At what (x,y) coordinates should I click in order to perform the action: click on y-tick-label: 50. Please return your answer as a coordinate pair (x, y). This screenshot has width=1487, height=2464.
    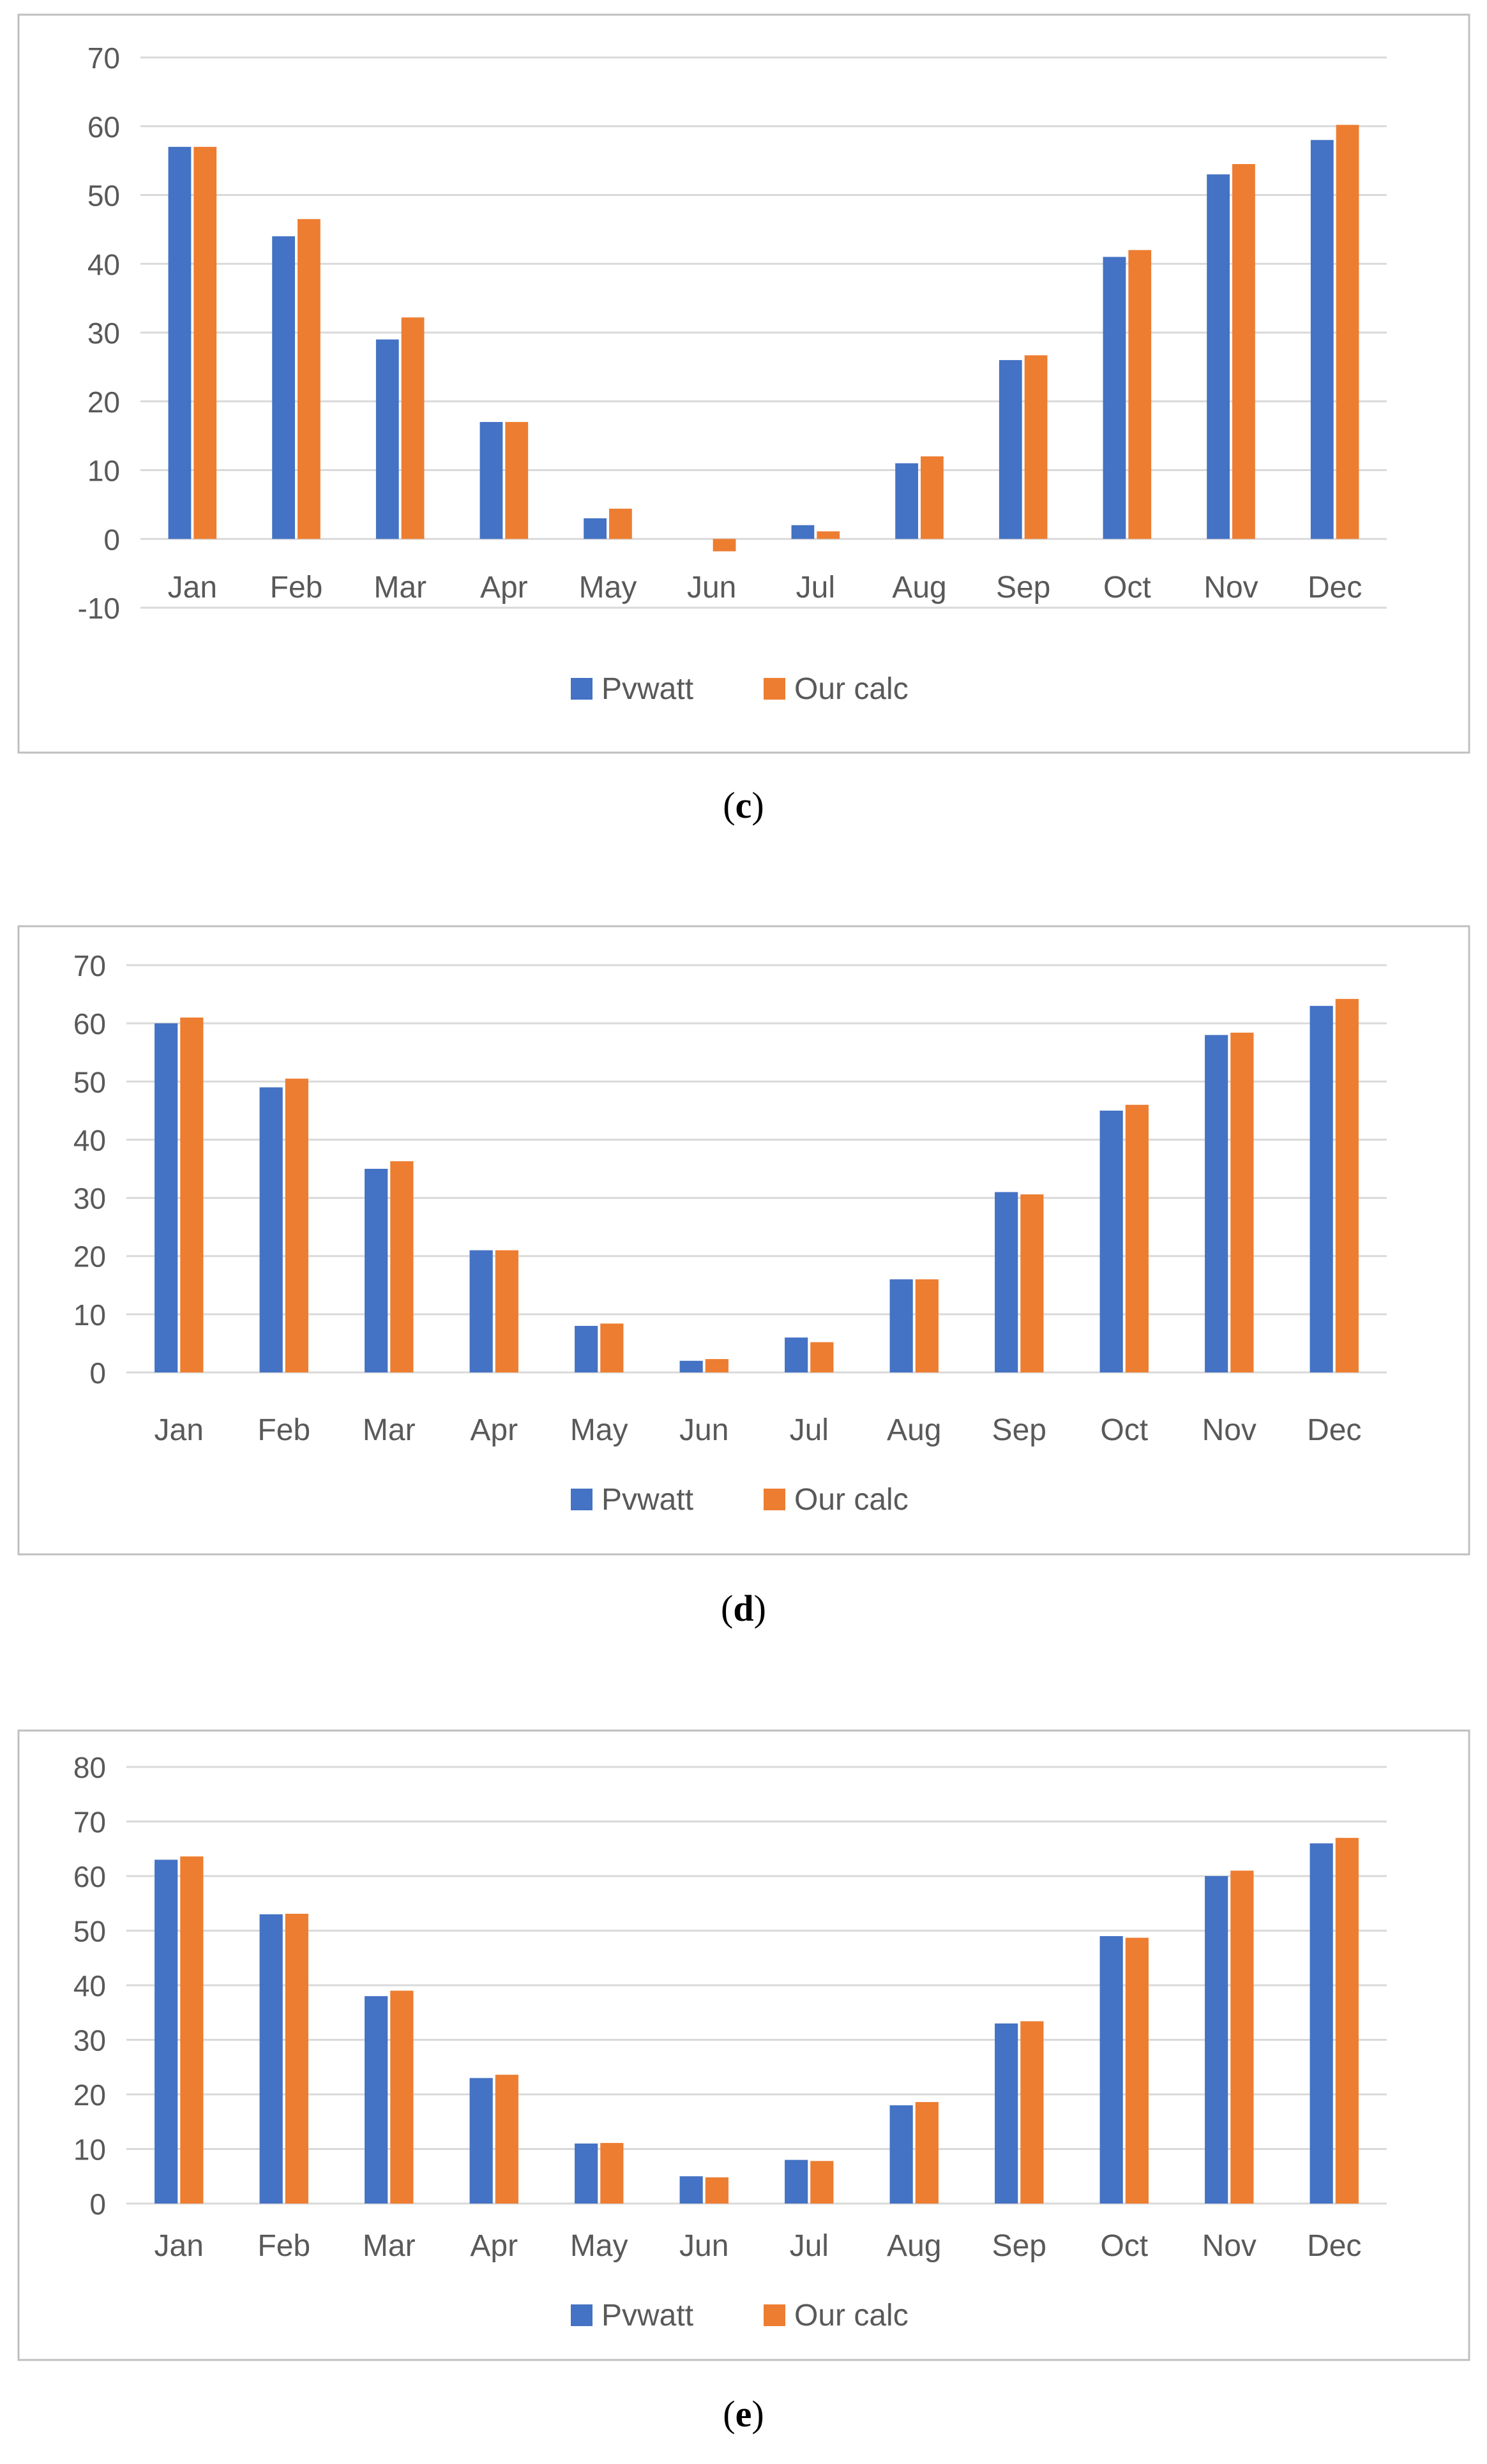
    Looking at the image, I should click on (89, 1931).